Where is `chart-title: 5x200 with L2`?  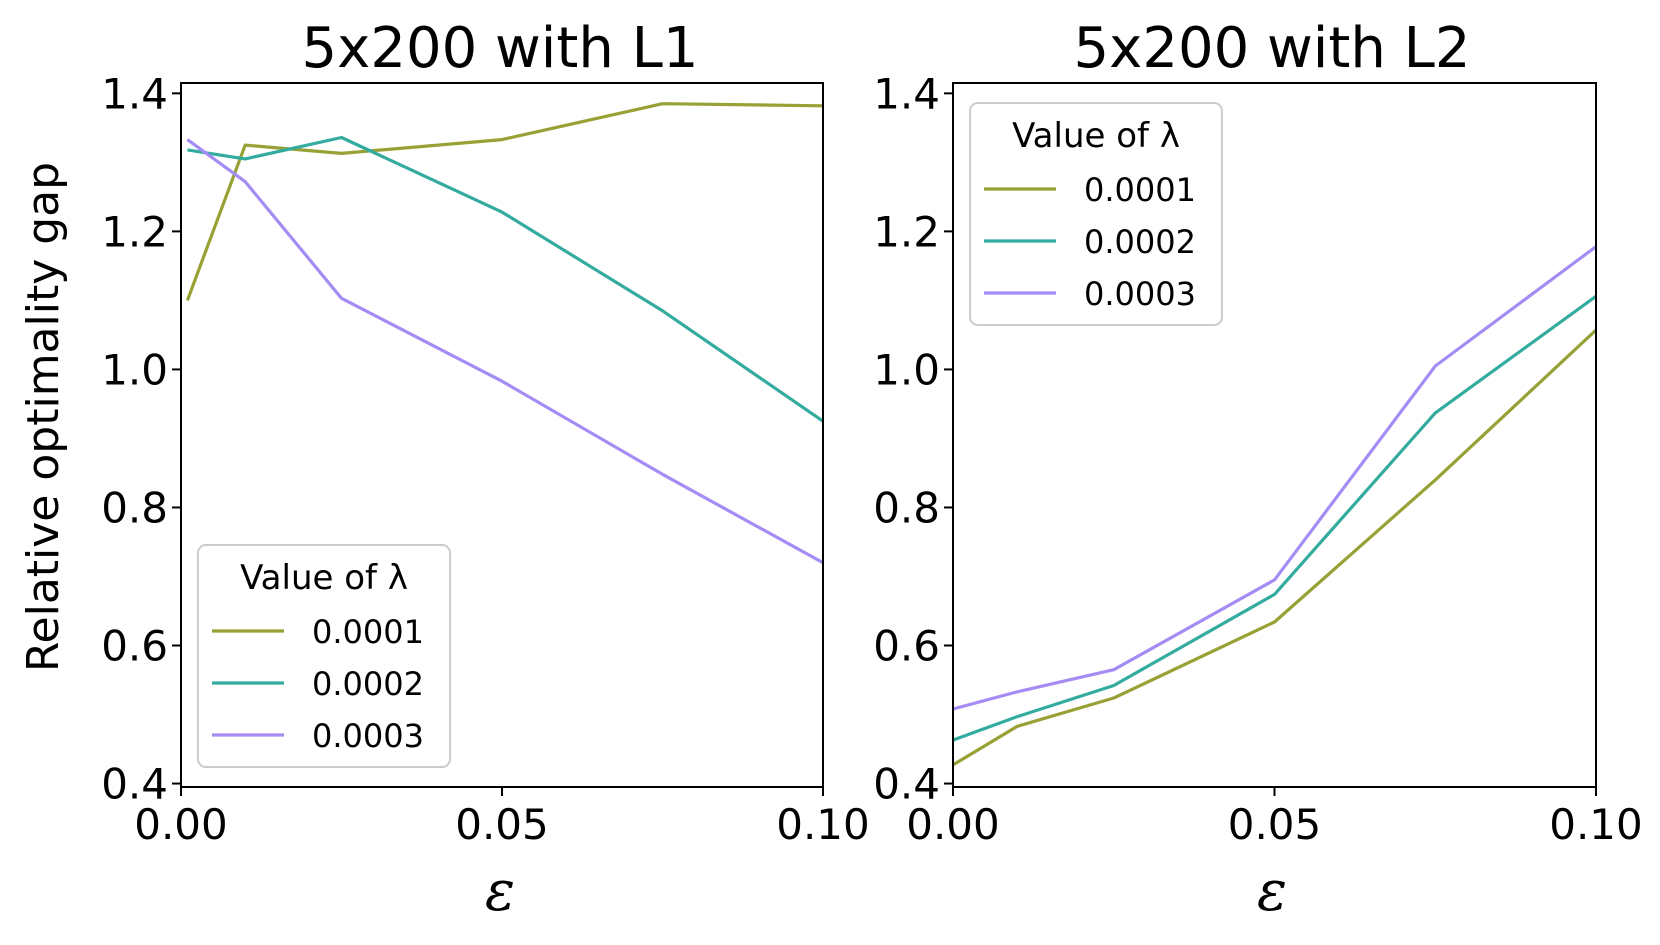
chart-title: 5x200 with L2 is located at coordinates (1272, 48).